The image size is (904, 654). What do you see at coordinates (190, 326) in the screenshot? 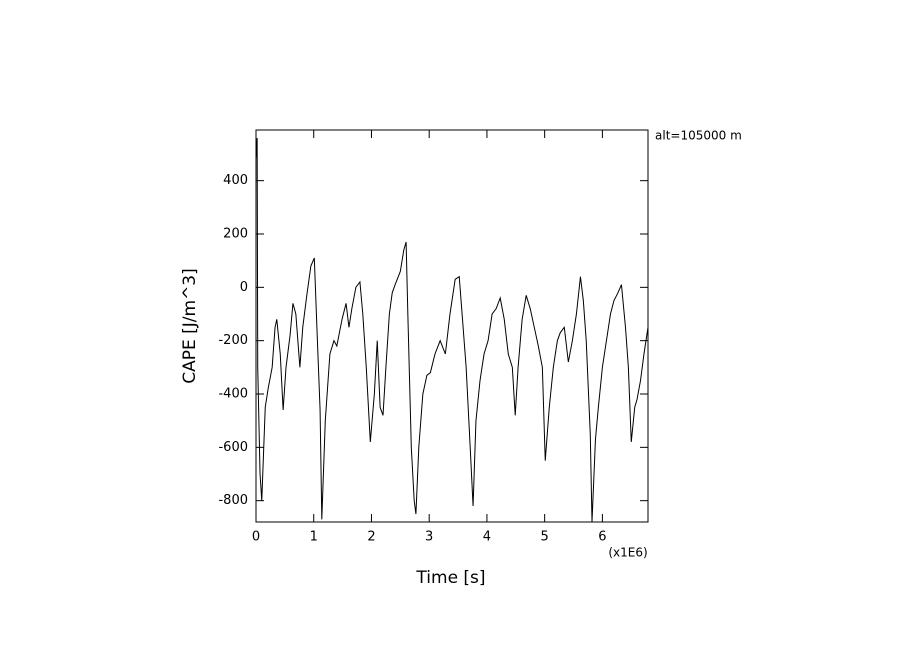
I see `y-axis-label: CAPE [J/m^3]` at bounding box center [190, 326].